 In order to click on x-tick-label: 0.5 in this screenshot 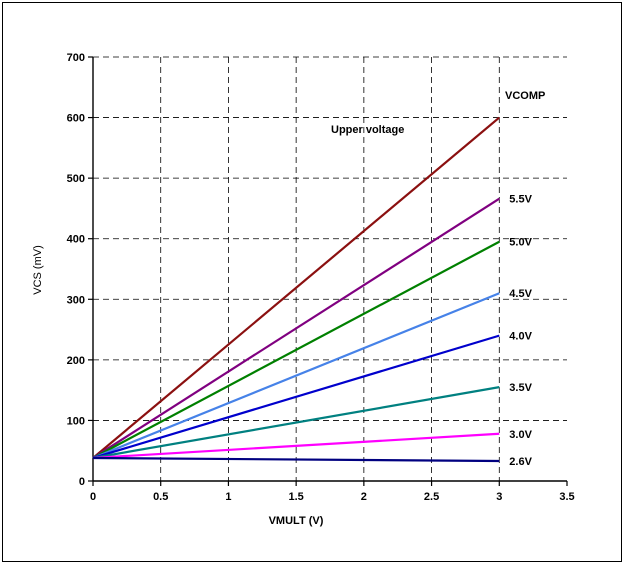, I will do `click(160, 497)`.